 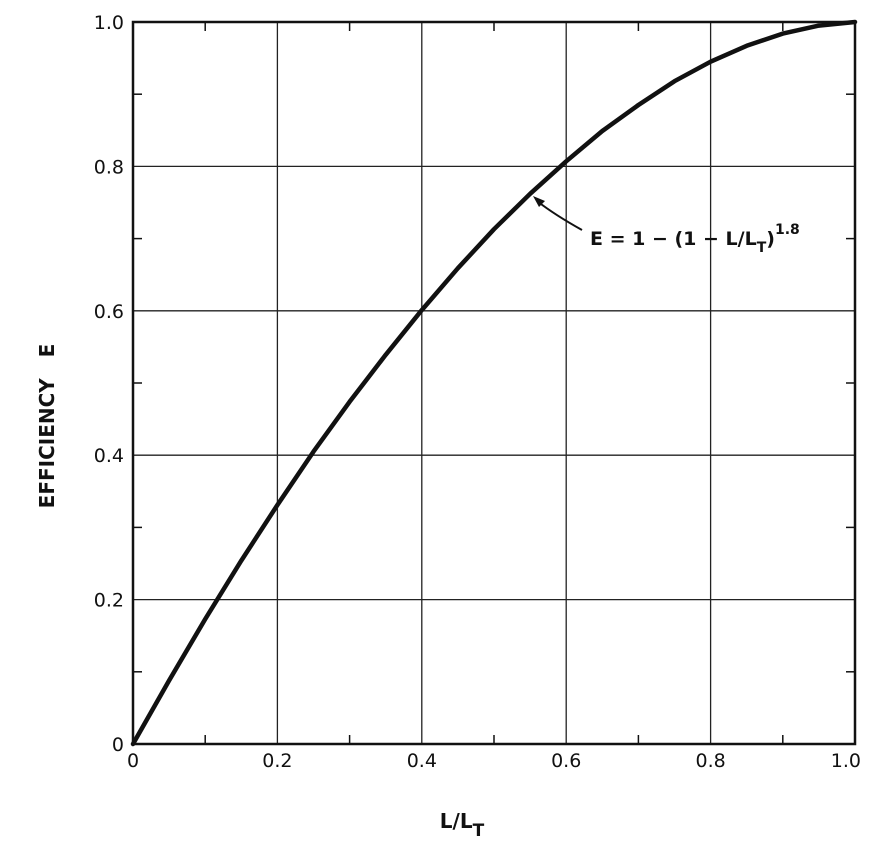 What do you see at coordinates (47, 426) in the screenshot?
I see `y-axis-label: EFFICIENCY E` at bounding box center [47, 426].